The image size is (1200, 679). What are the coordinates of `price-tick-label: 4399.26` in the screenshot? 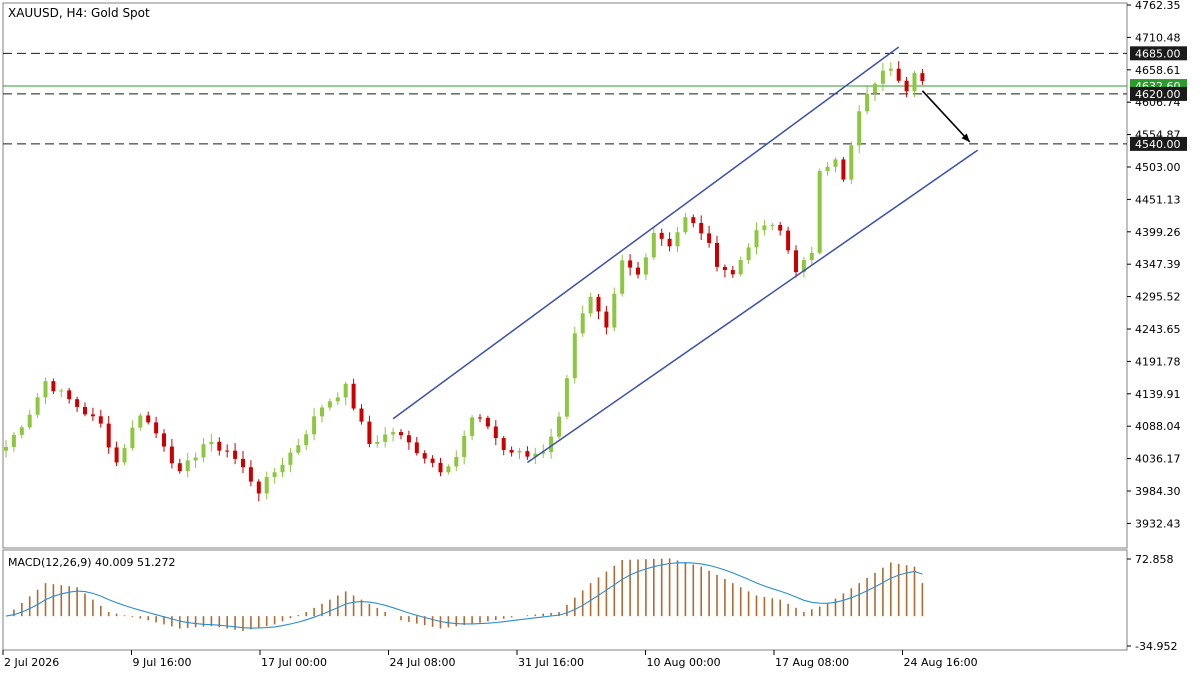 It's located at (1158, 232).